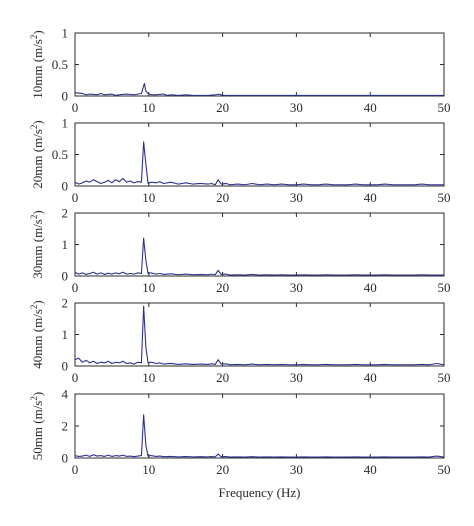  I want to click on y-tick-label: 4, so click(65, 394).